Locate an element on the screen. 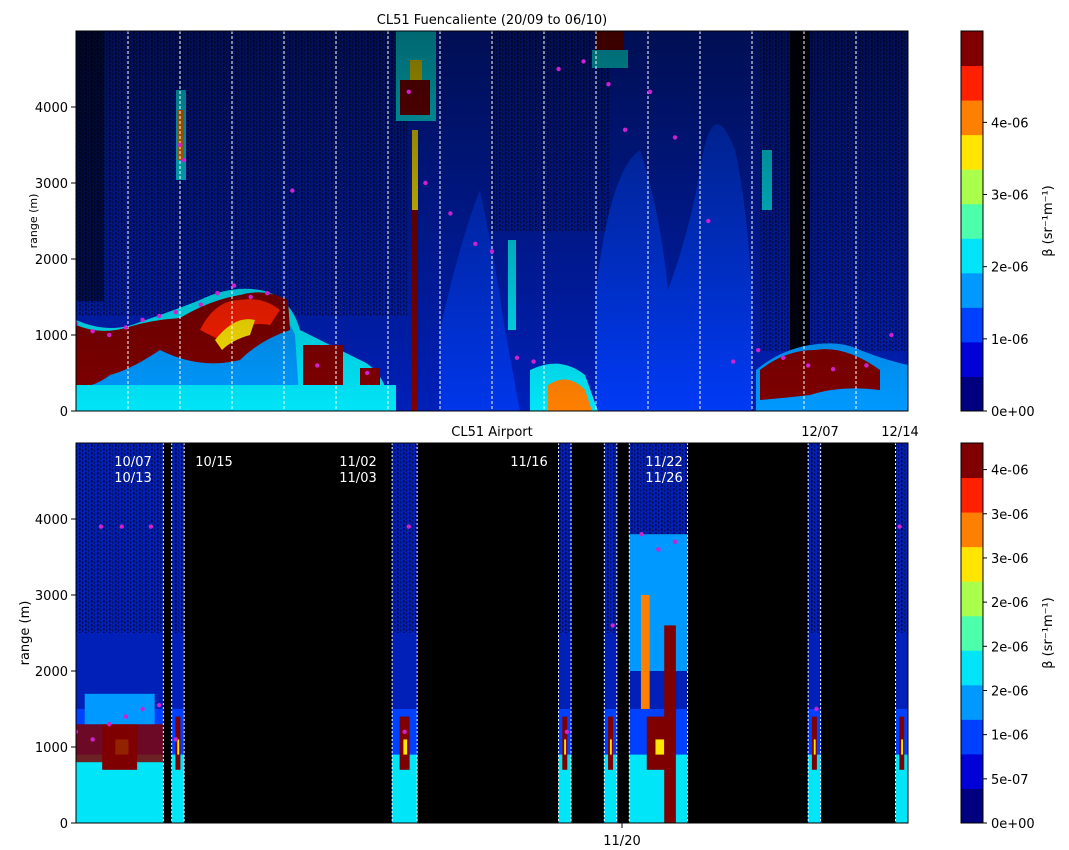  bottom-x-axis: 11/20 is located at coordinates (622, 836).